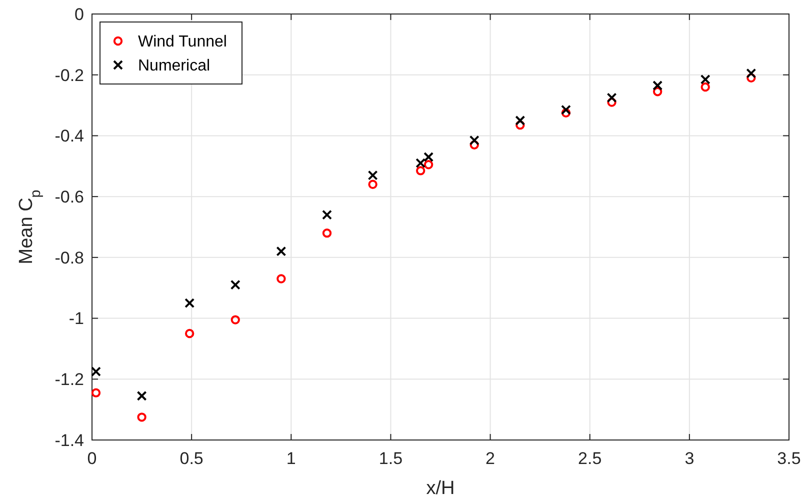 This screenshot has height=504, width=806. What do you see at coordinates (69, 197) in the screenshot?
I see `y-tick-label: -0.6` at bounding box center [69, 197].